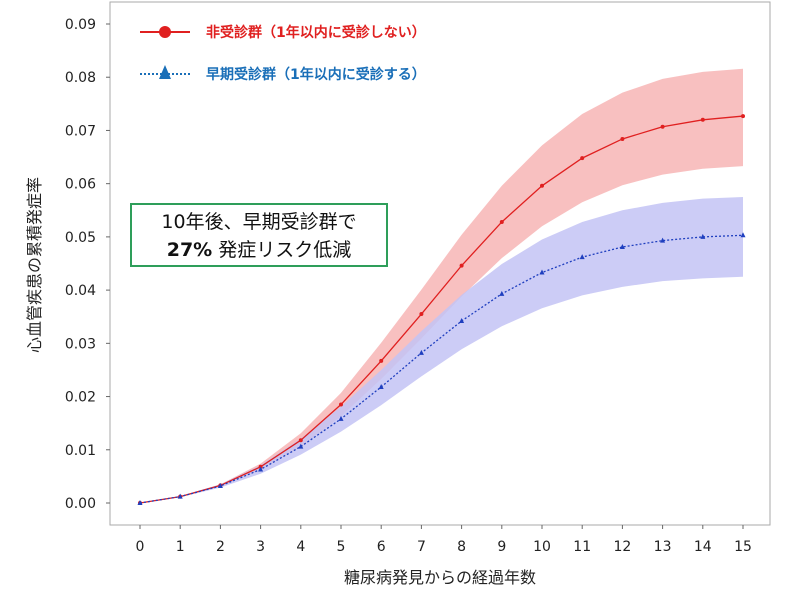  I want to click on x-tick-label: 3, so click(260, 547).